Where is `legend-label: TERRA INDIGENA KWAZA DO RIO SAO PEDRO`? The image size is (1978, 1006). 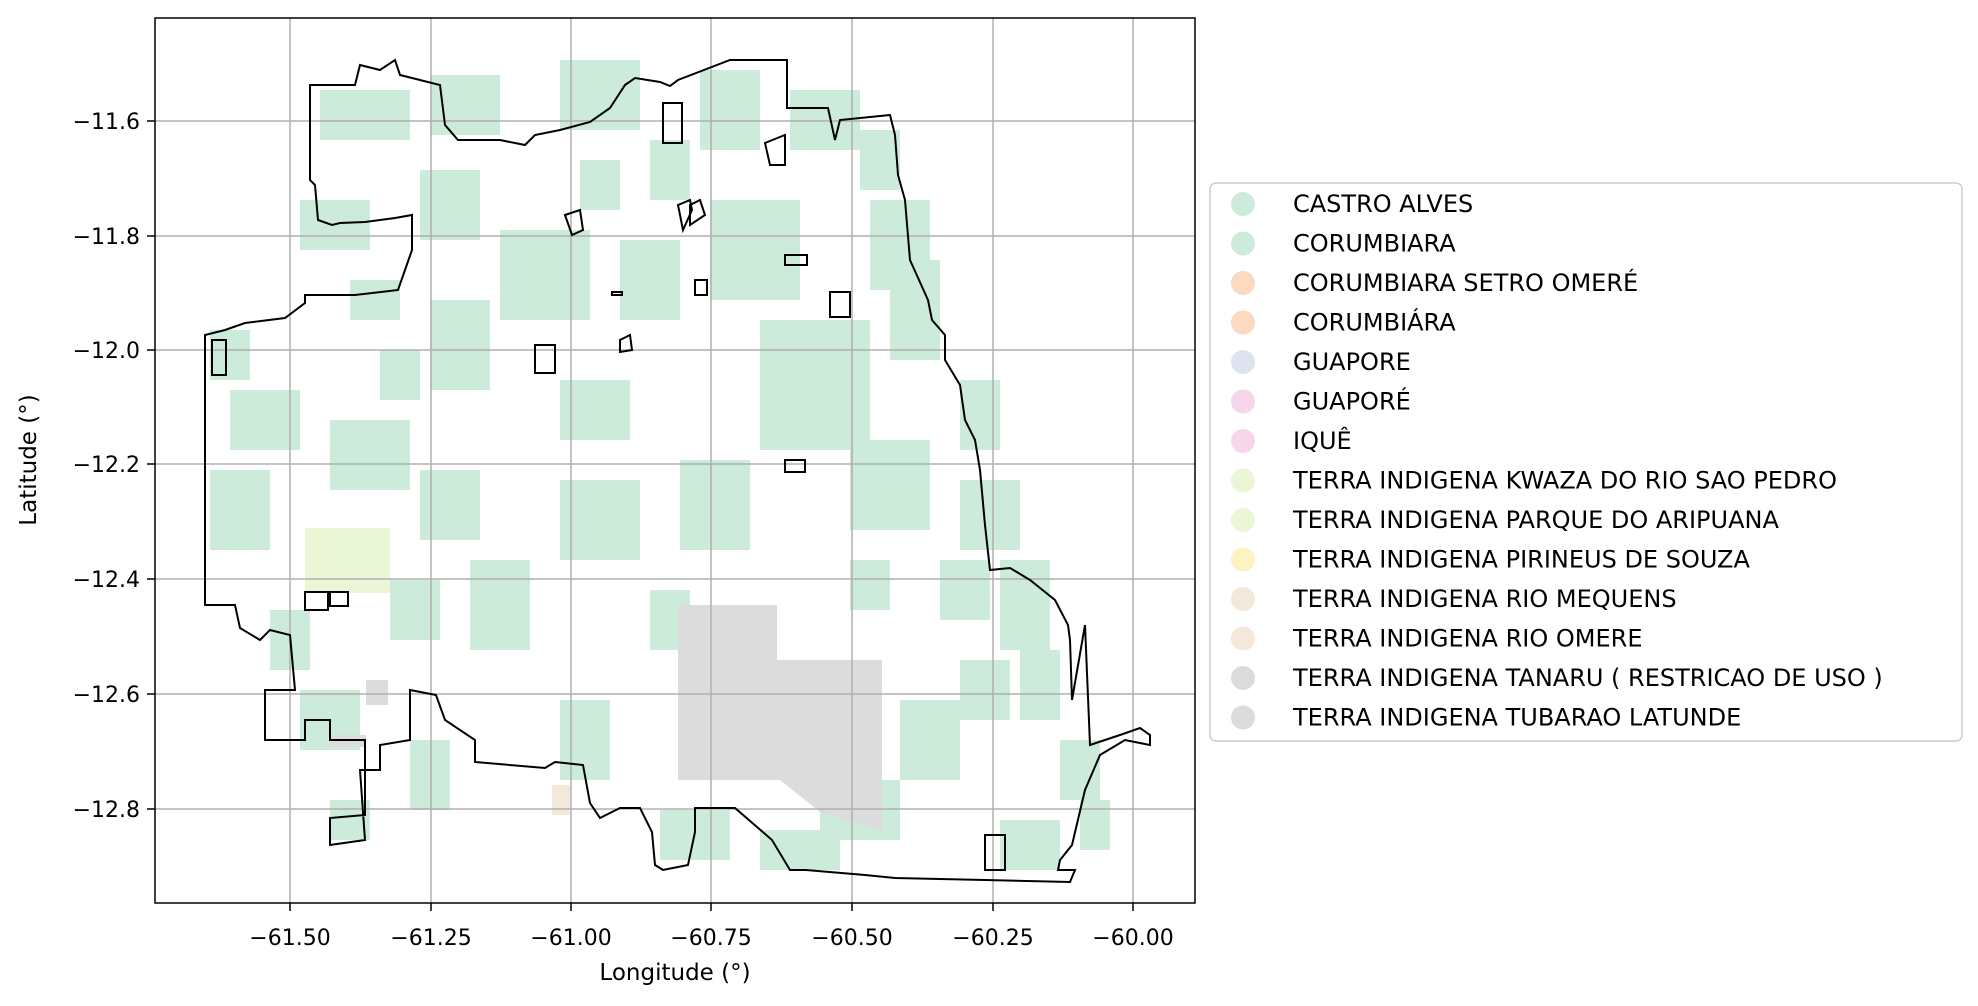
legend-label: TERRA INDIGENA KWAZA DO RIO SAO PEDRO is located at coordinates (1564, 481).